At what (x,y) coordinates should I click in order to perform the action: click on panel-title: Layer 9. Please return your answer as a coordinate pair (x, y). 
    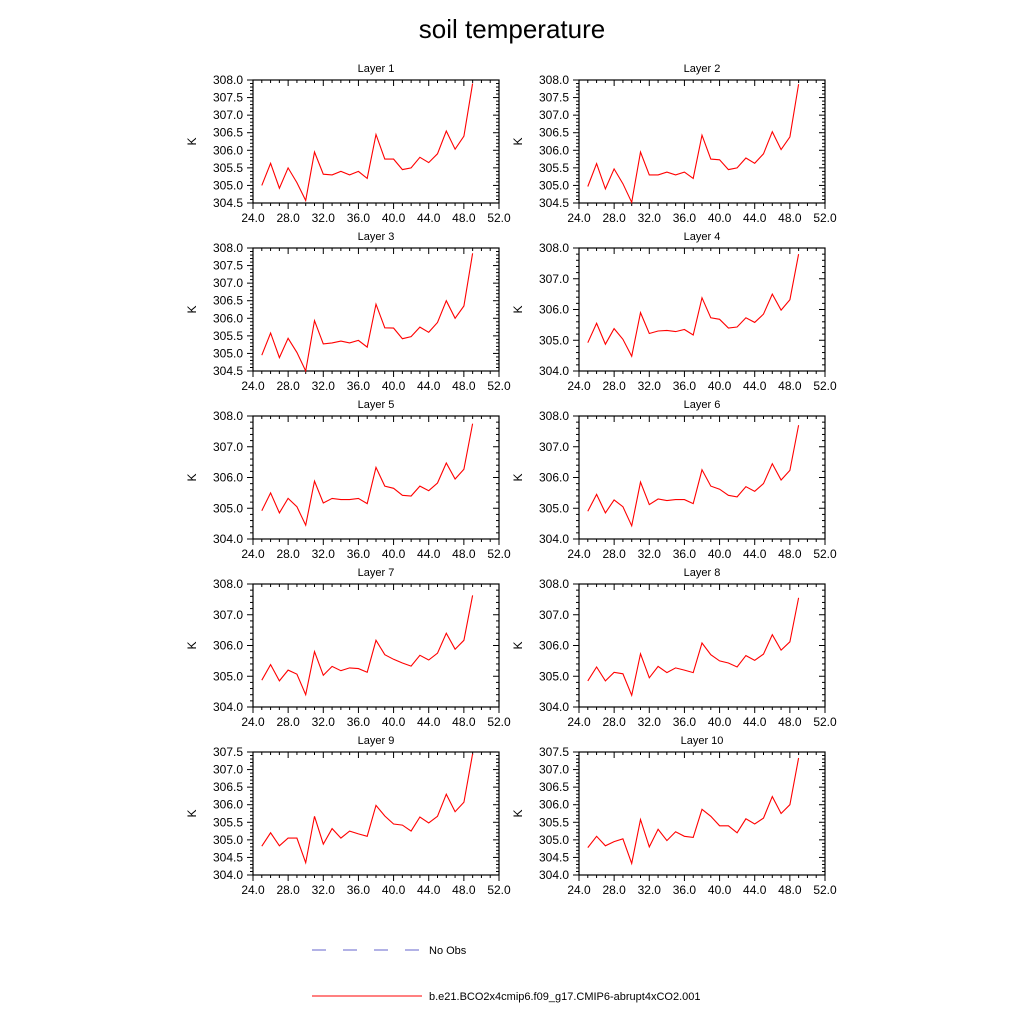
    Looking at the image, I should click on (376, 741).